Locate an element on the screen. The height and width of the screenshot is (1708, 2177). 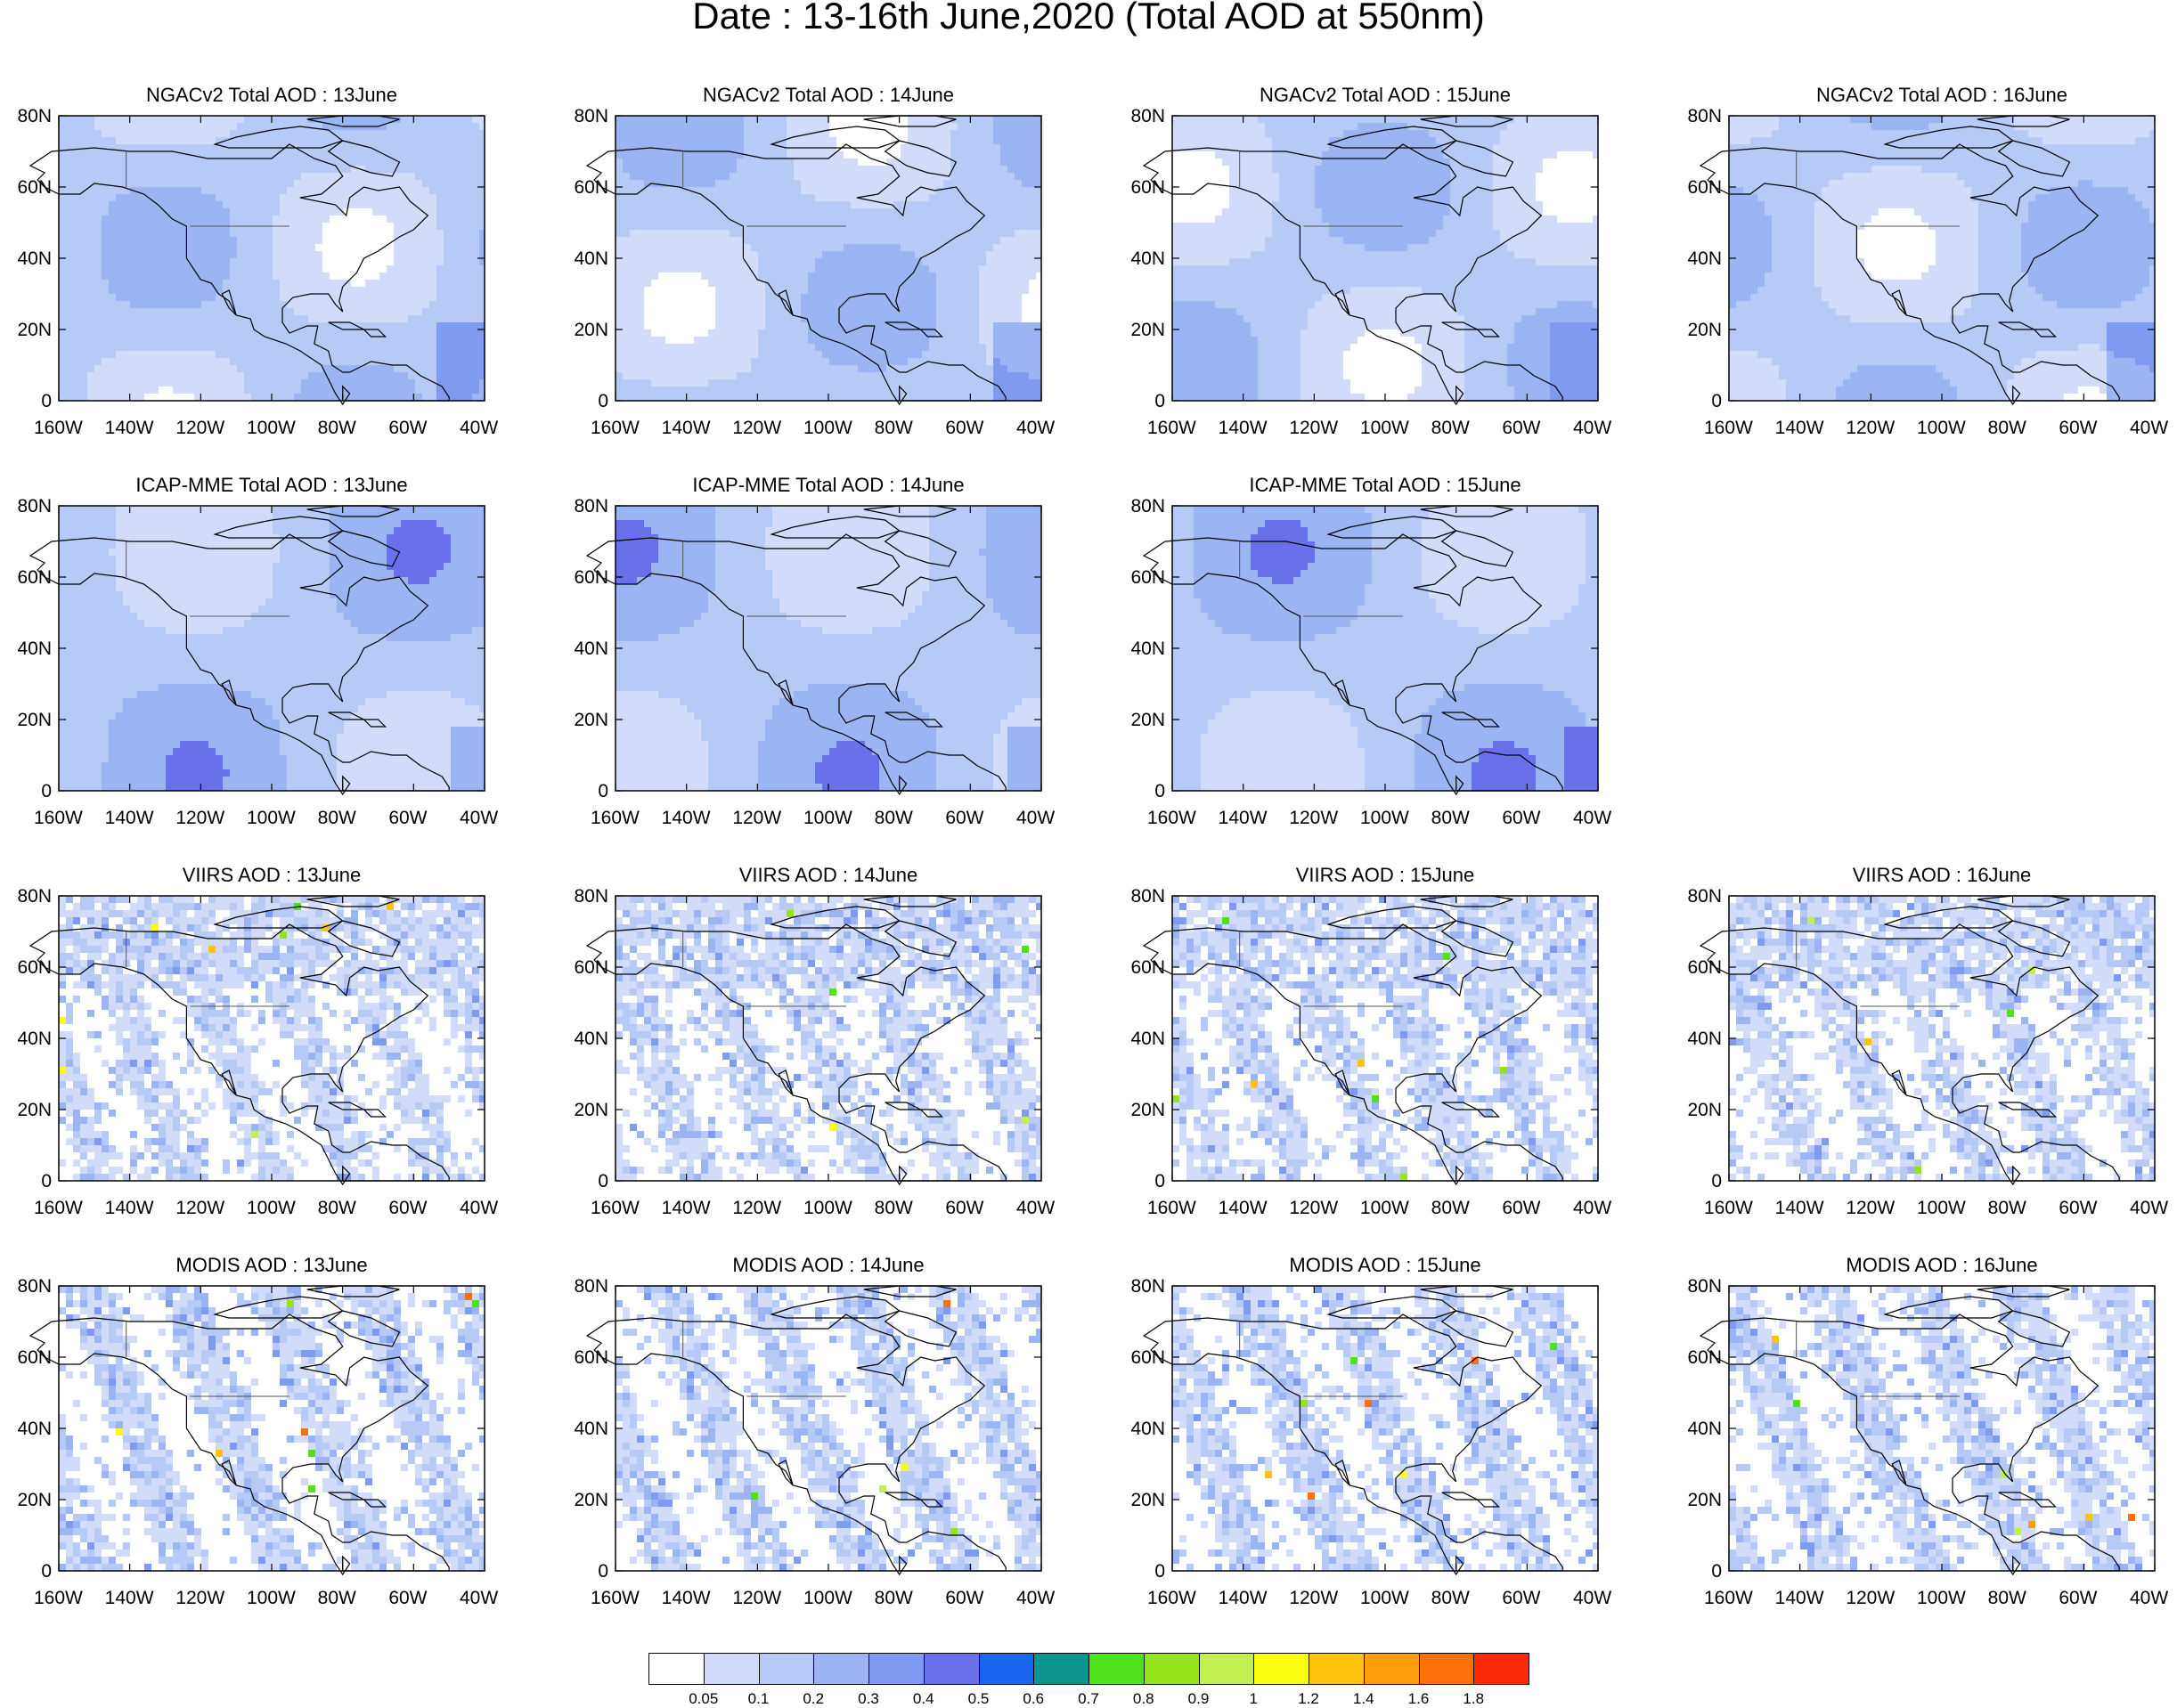
colorbar-label: 1.2 is located at coordinates (1308, 1699).